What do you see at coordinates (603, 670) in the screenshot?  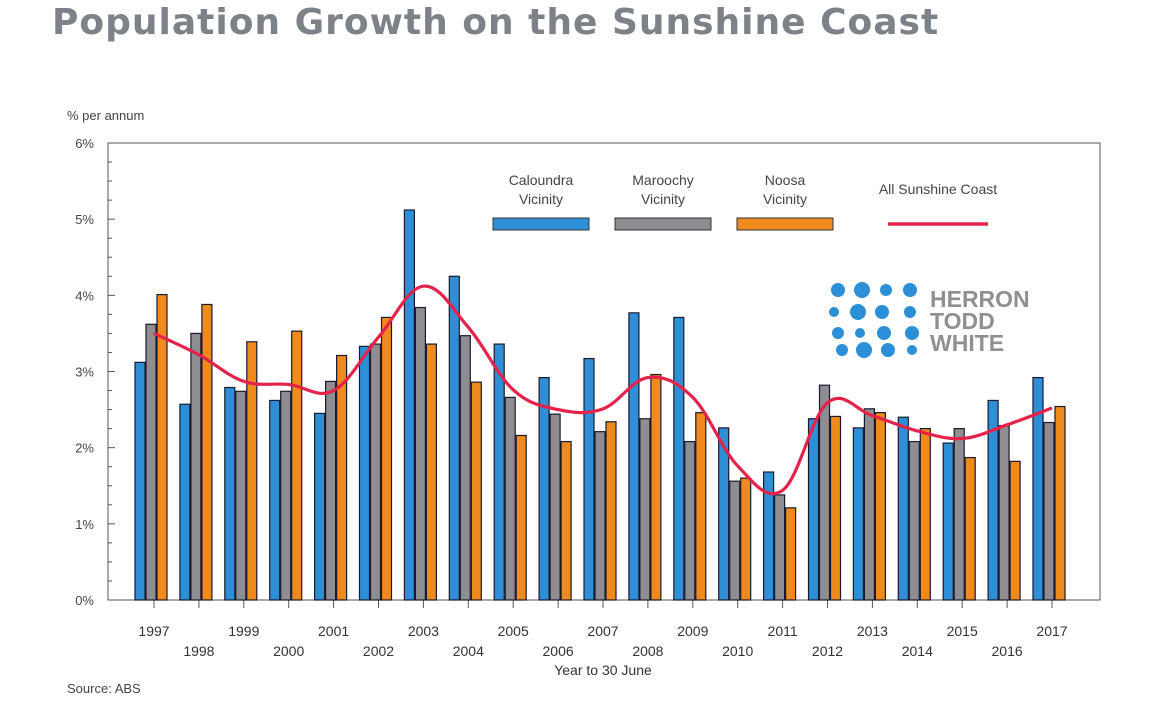 I see `x-axis-label: Year to 30 June` at bounding box center [603, 670].